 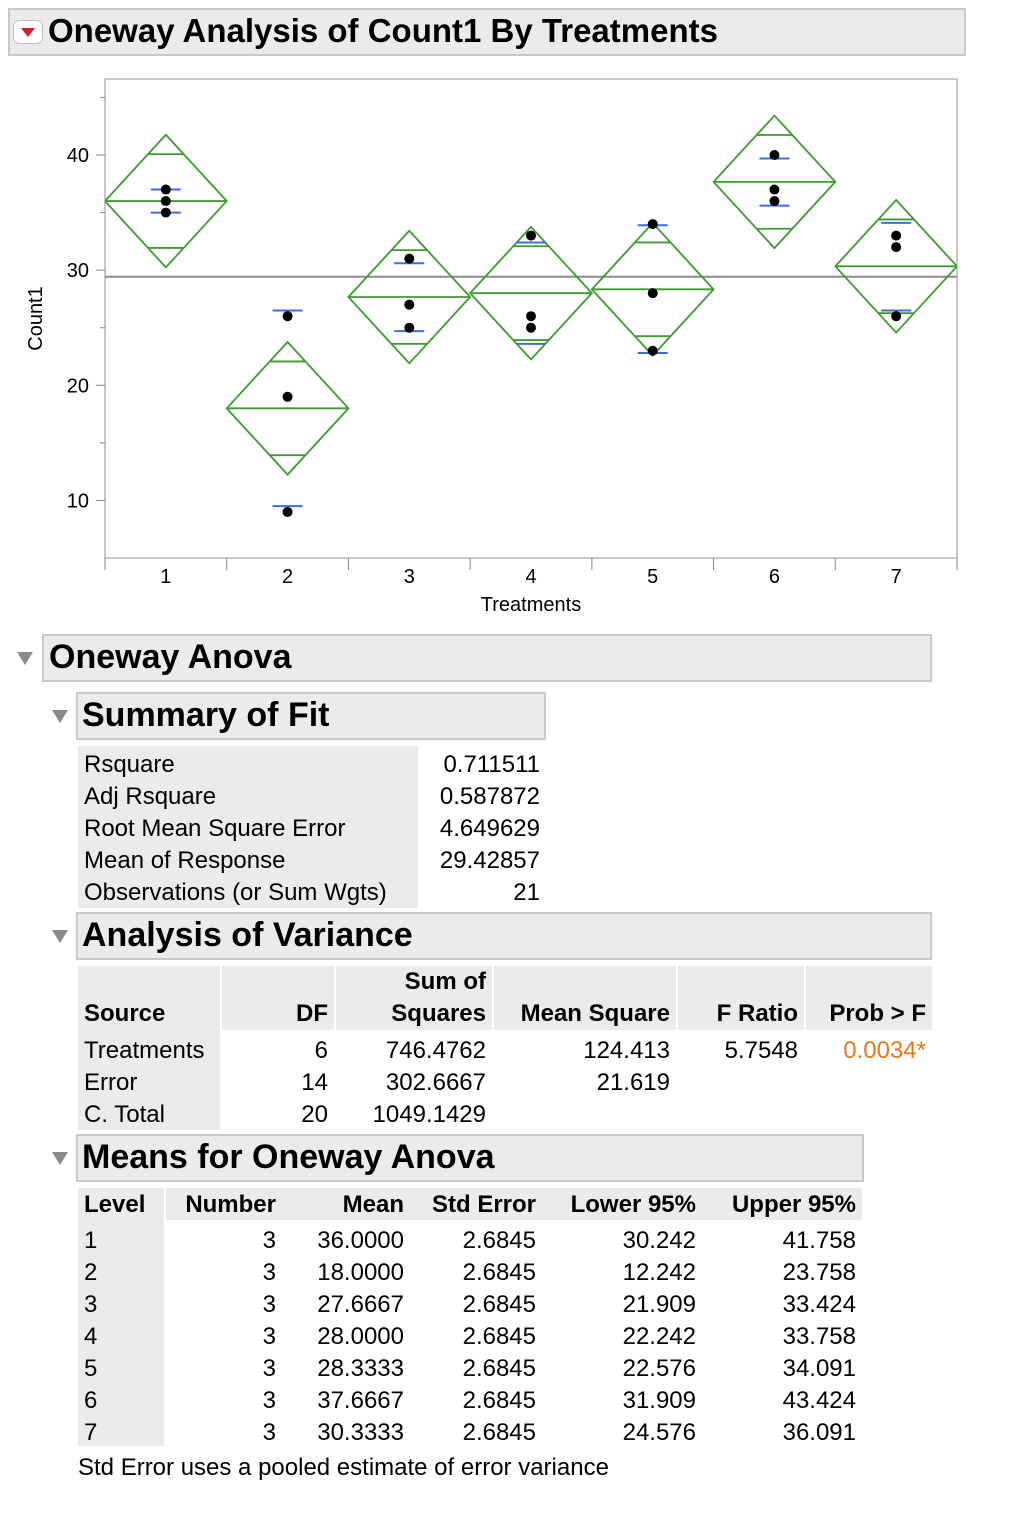 What do you see at coordinates (819, 1240) in the screenshot?
I see `means-upper95-cell: 41.758` at bounding box center [819, 1240].